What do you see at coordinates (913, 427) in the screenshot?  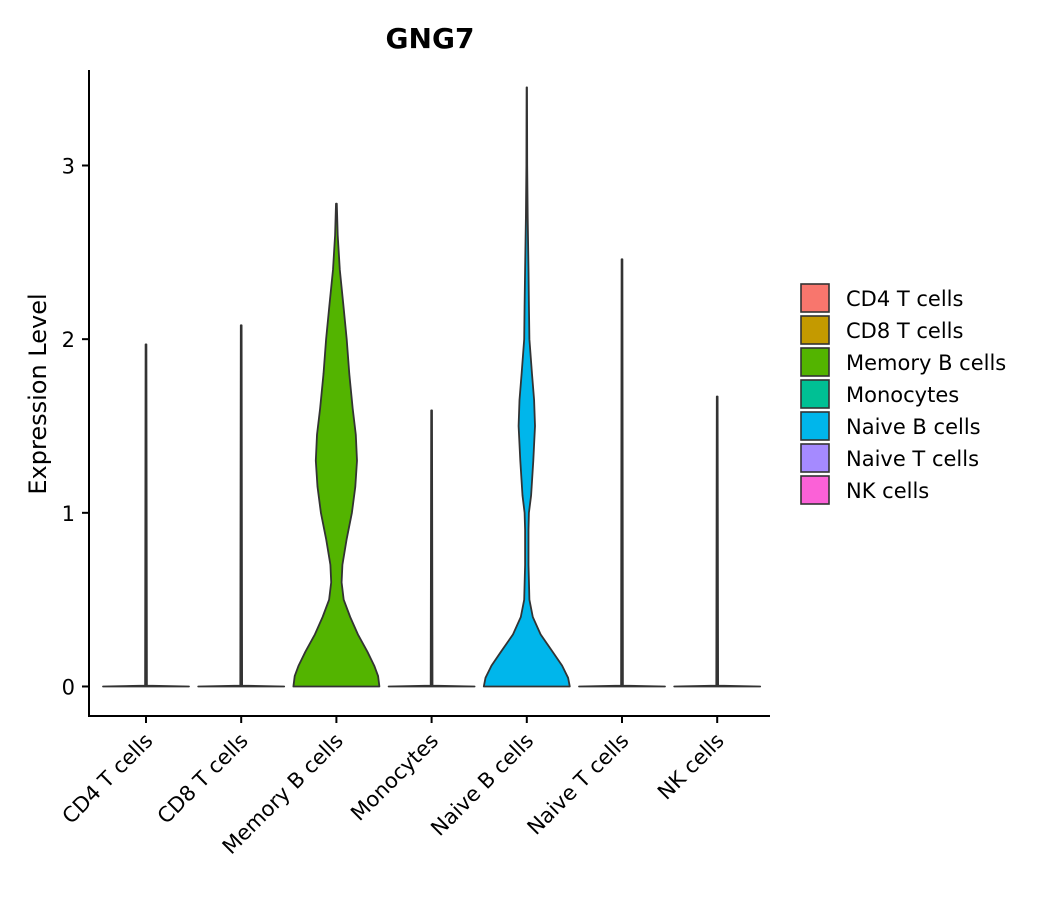 I see `legend-label: Naive B cells` at bounding box center [913, 427].